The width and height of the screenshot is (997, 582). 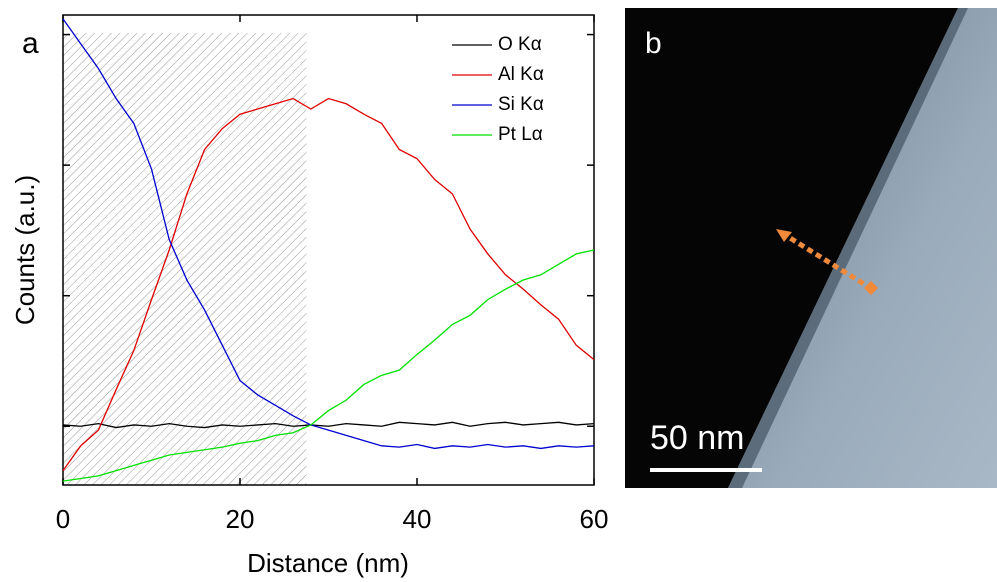 What do you see at coordinates (653, 43) in the screenshot?
I see `panel-label: b` at bounding box center [653, 43].